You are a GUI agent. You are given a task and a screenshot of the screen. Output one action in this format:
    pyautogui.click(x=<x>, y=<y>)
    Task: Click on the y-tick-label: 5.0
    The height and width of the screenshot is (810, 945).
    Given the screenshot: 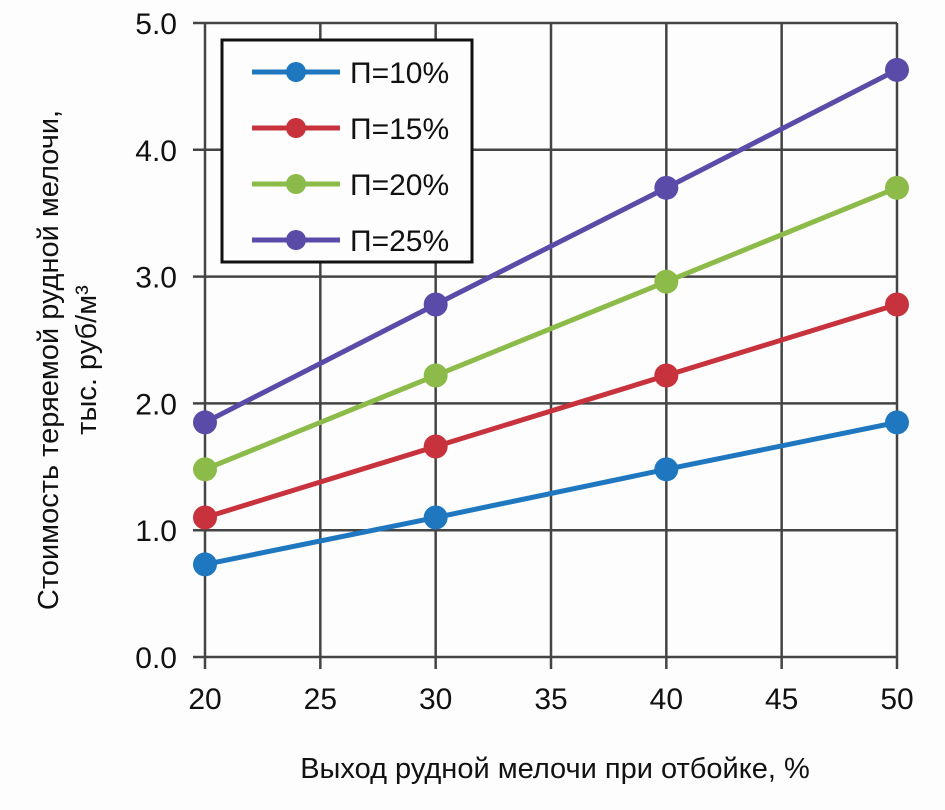 What is the action you would take?
    pyautogui.click(x=156, y=24)
    